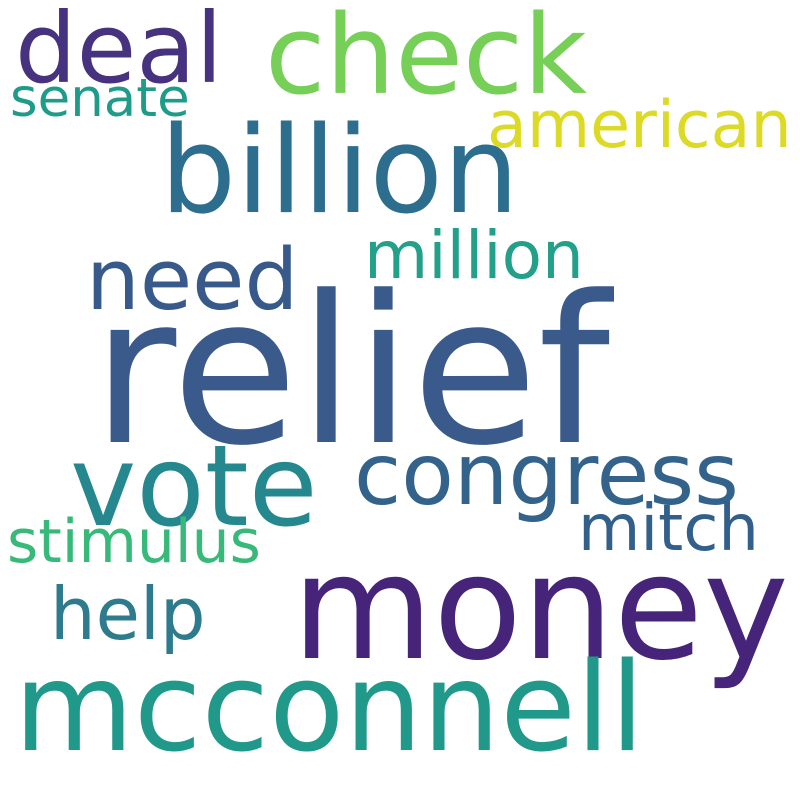 The width and height of the screenshot is (800, 800). What do you see at coordinates (474, 255) in the screenshot?
I see `word-million: million` at bounding box center [474, 255].